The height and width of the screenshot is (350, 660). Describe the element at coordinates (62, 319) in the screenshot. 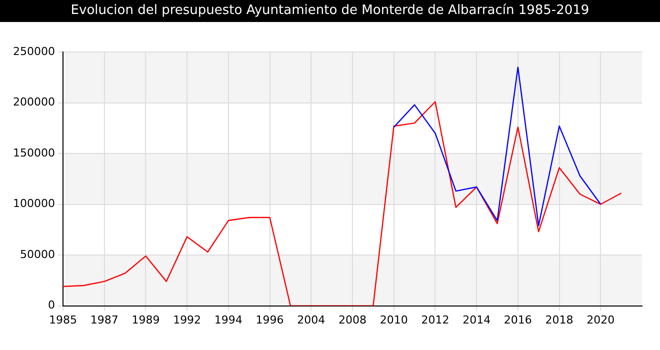

I see `x-tick-label: 1985` at that location.